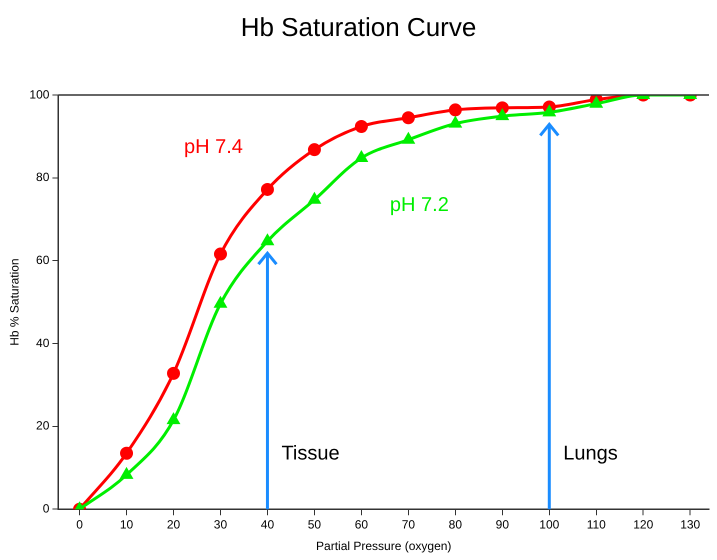  I want to click on x-tick-label: 130, so click(690, 525).